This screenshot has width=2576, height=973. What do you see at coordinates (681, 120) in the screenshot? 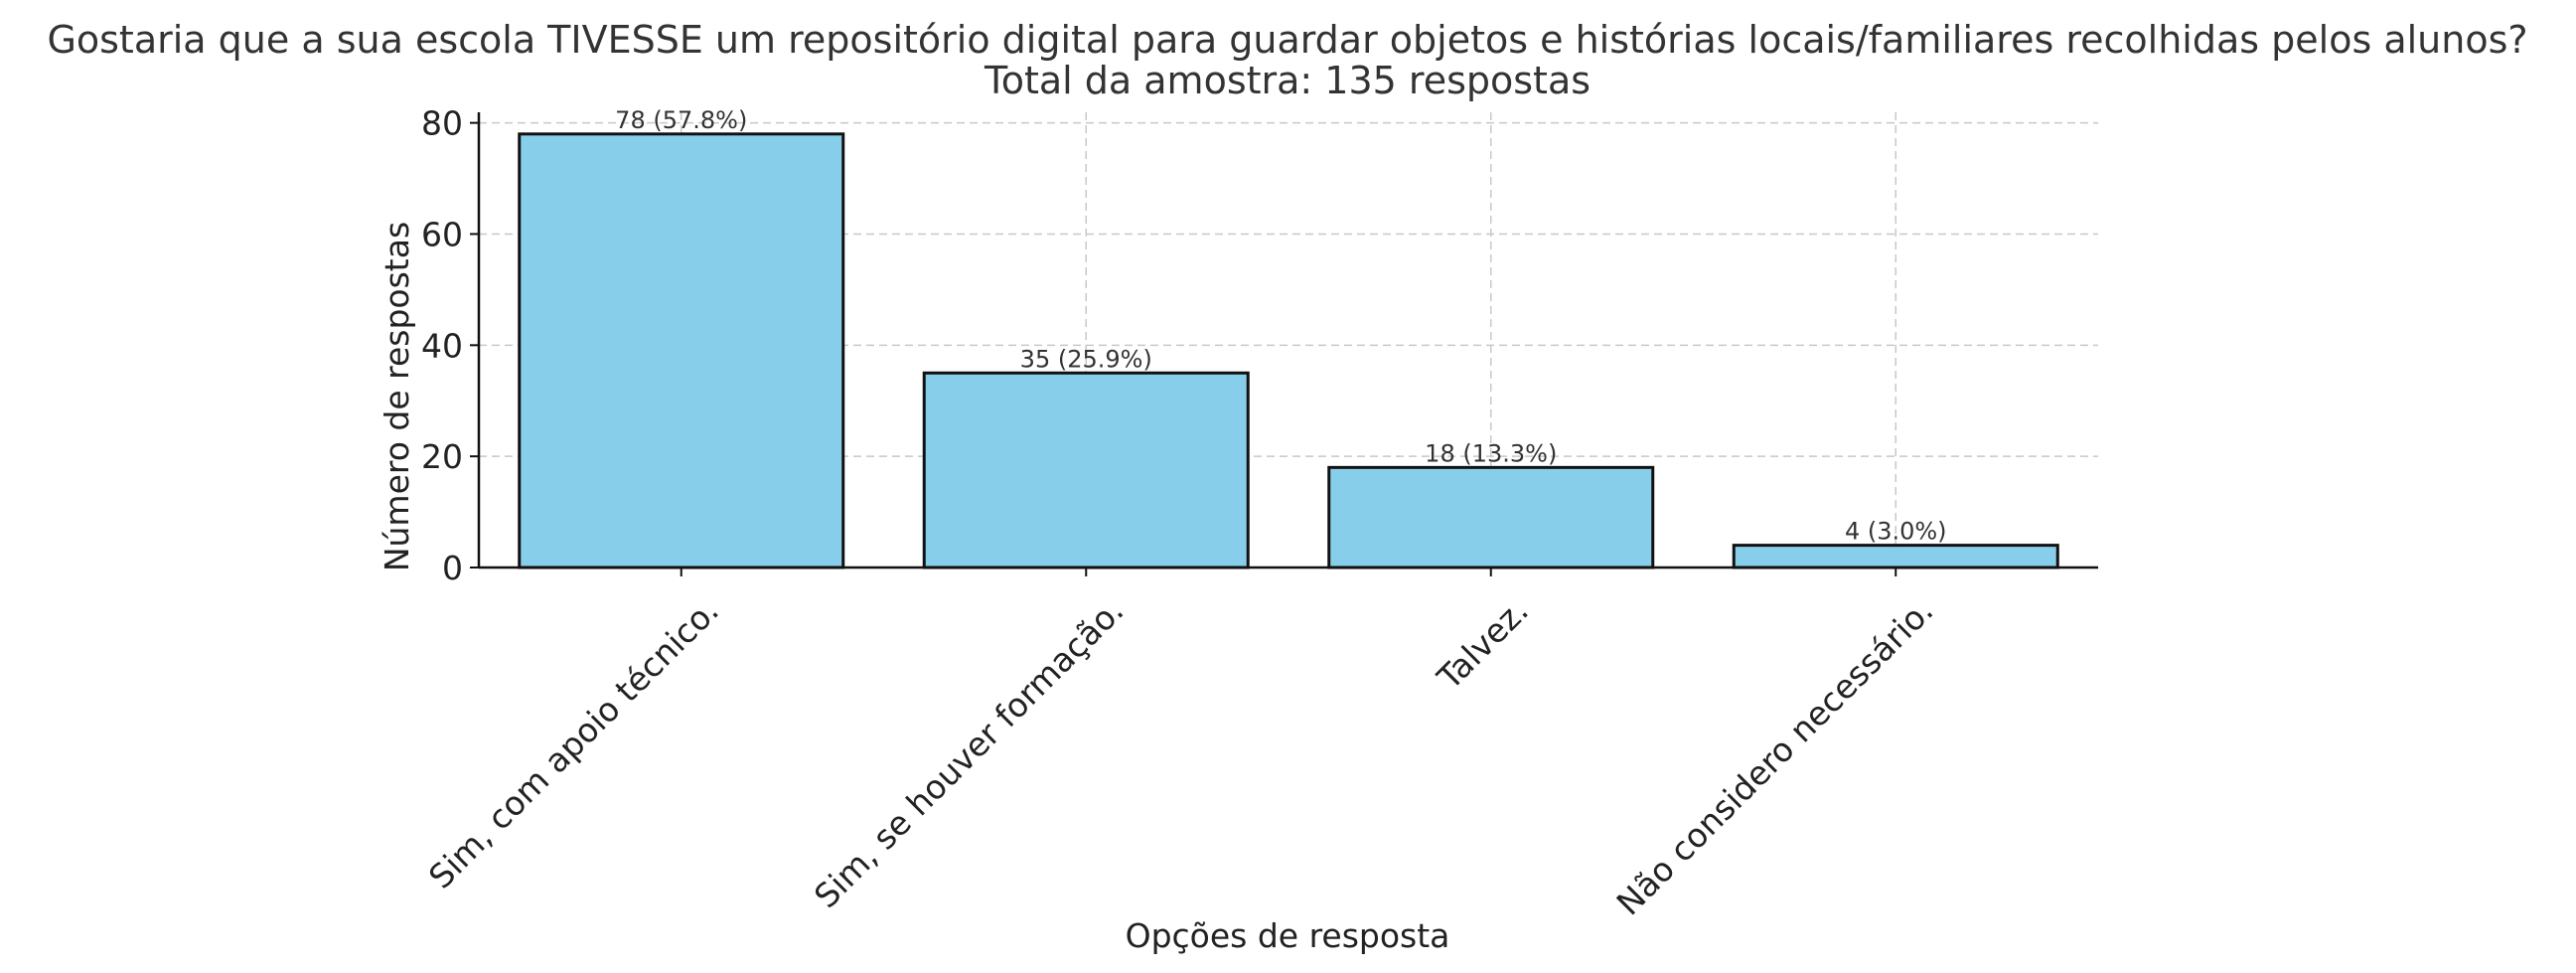
I see `data-label: 78 (57.8%)` at bounding box center [681, 120].